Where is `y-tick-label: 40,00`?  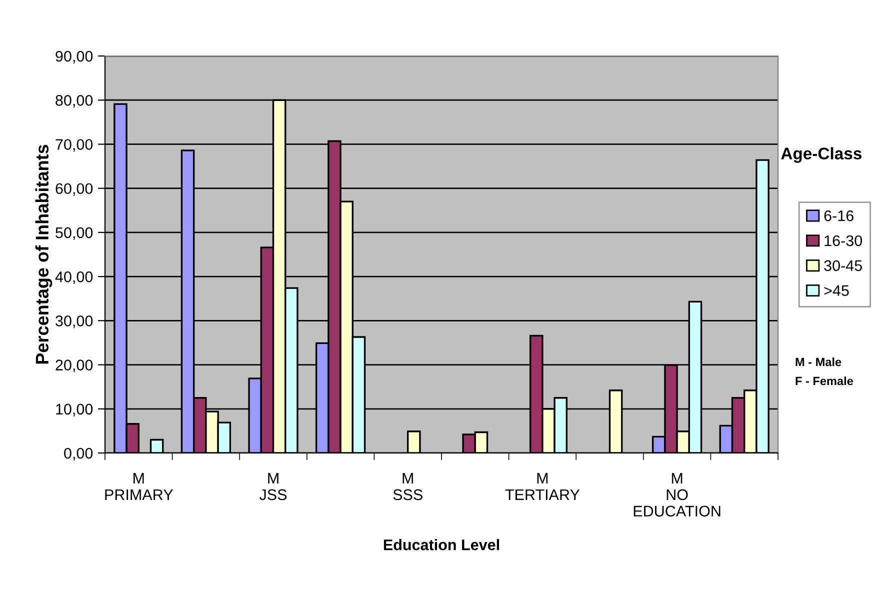
y-tick-label: 40,00 is located at coordinates (74, 277).